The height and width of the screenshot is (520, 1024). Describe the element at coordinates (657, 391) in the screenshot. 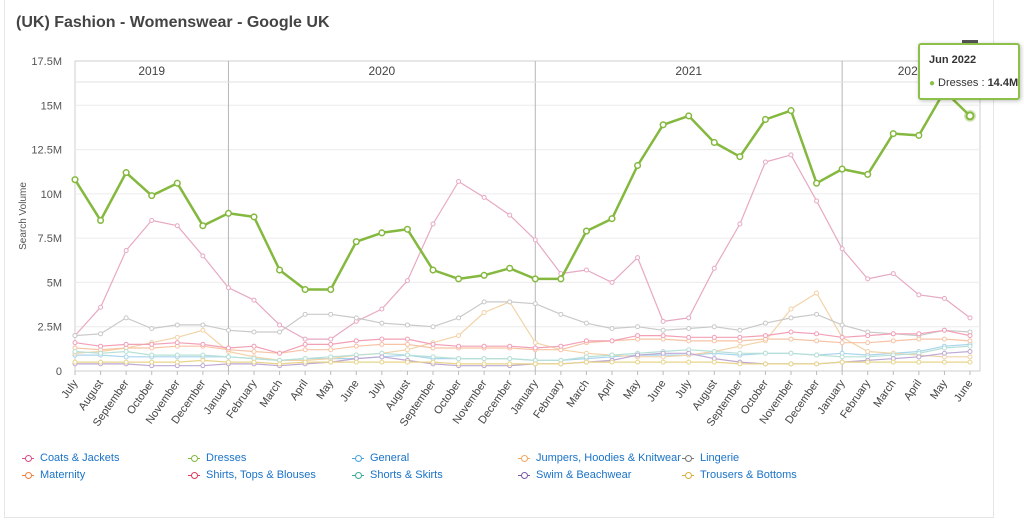

I see `x-tick-label: June` at that location.